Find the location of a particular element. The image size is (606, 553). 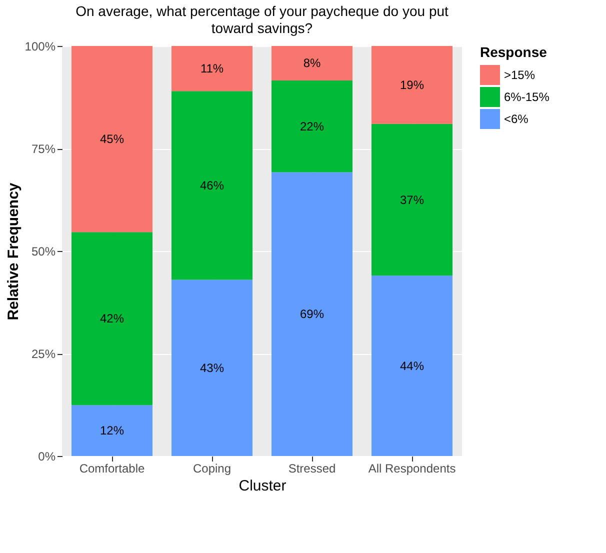

chart-title: On average, what percentage of your paycheque do you put toward savings? is located at coordinates (262, 19).